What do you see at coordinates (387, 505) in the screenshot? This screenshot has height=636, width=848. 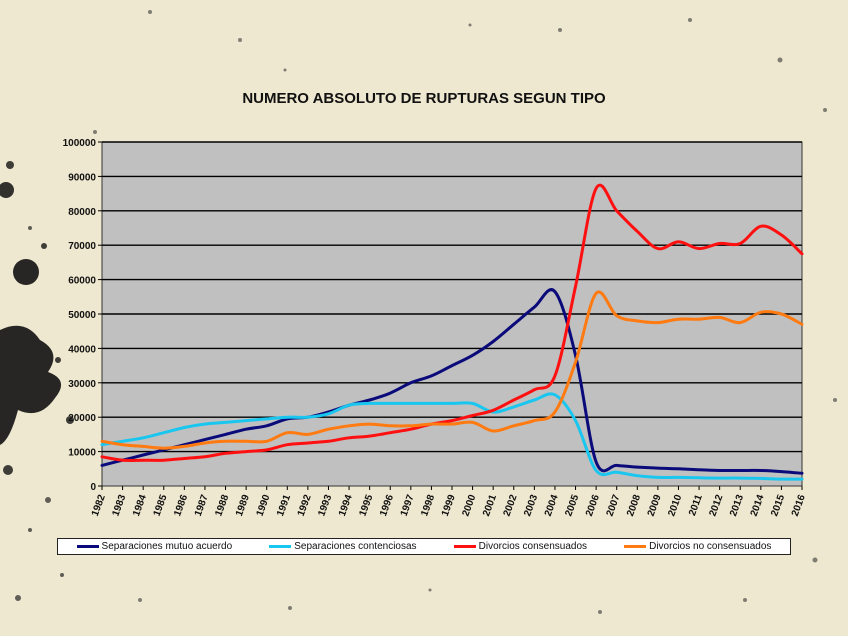 I see `x-tick-label: 1996` at bounding box center [387, 505].